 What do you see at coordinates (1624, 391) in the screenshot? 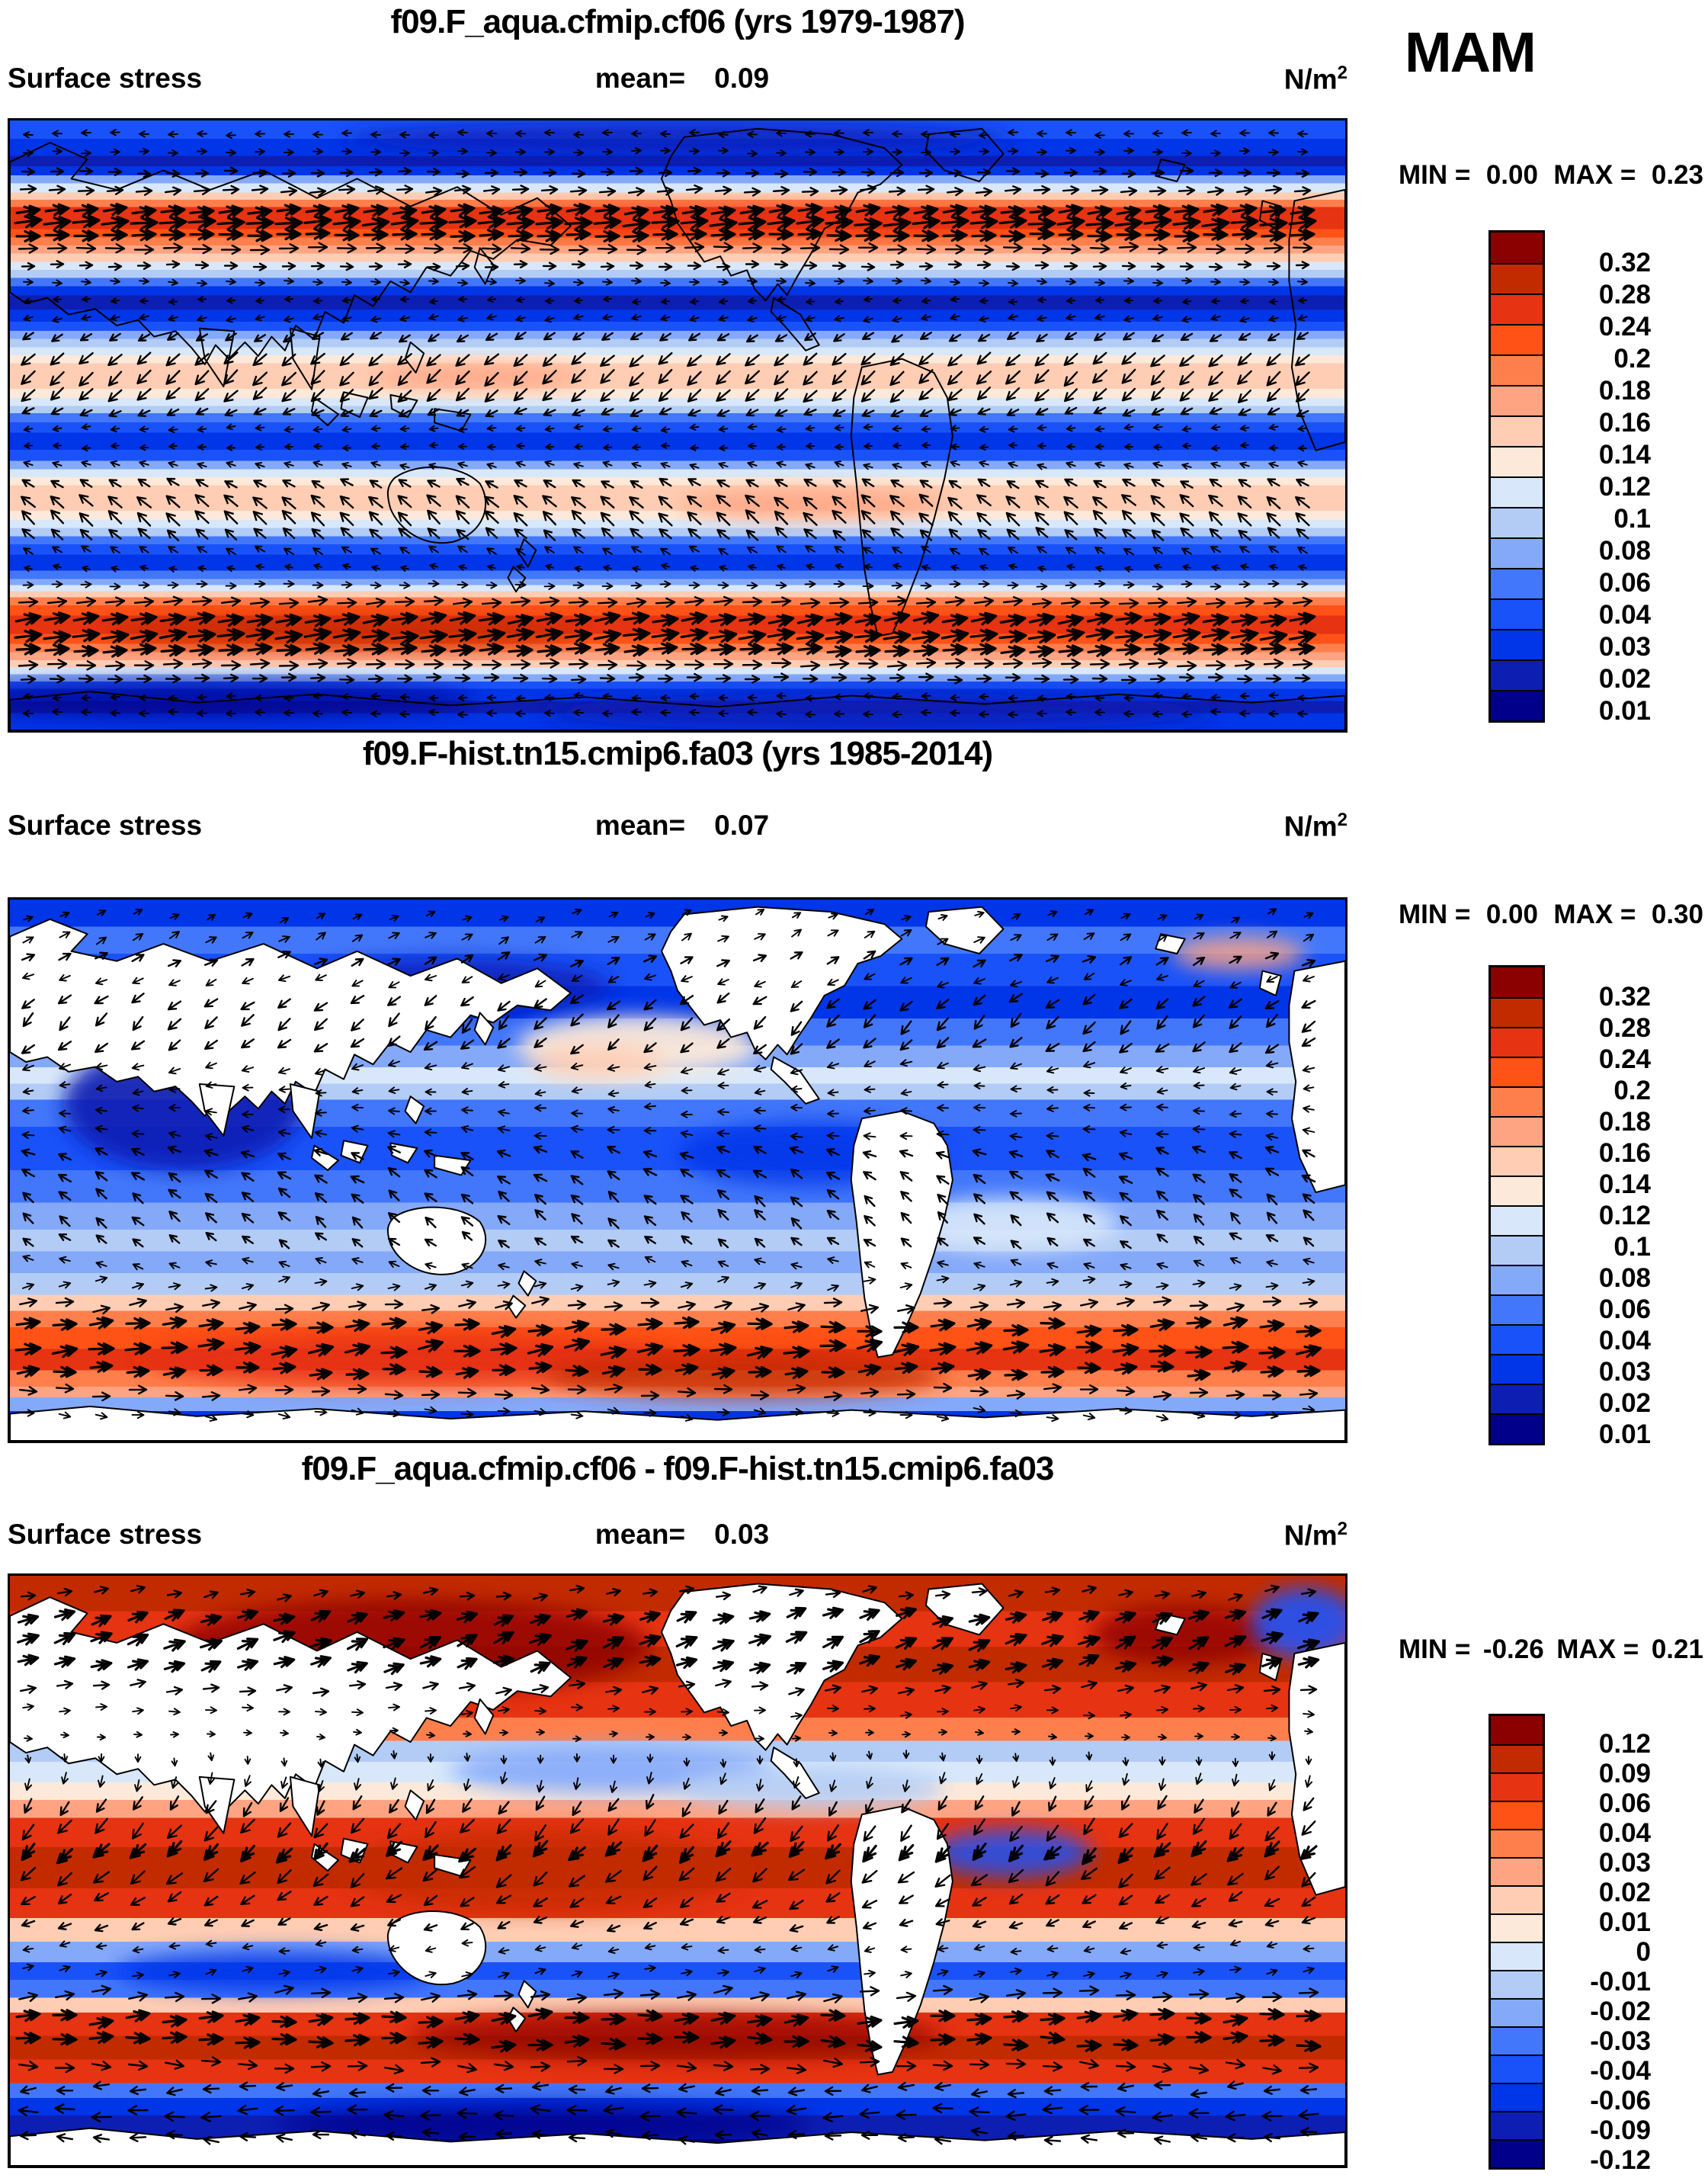
I see `colorbar-tick-label: 0.18` at bounding box center [1624, 391].